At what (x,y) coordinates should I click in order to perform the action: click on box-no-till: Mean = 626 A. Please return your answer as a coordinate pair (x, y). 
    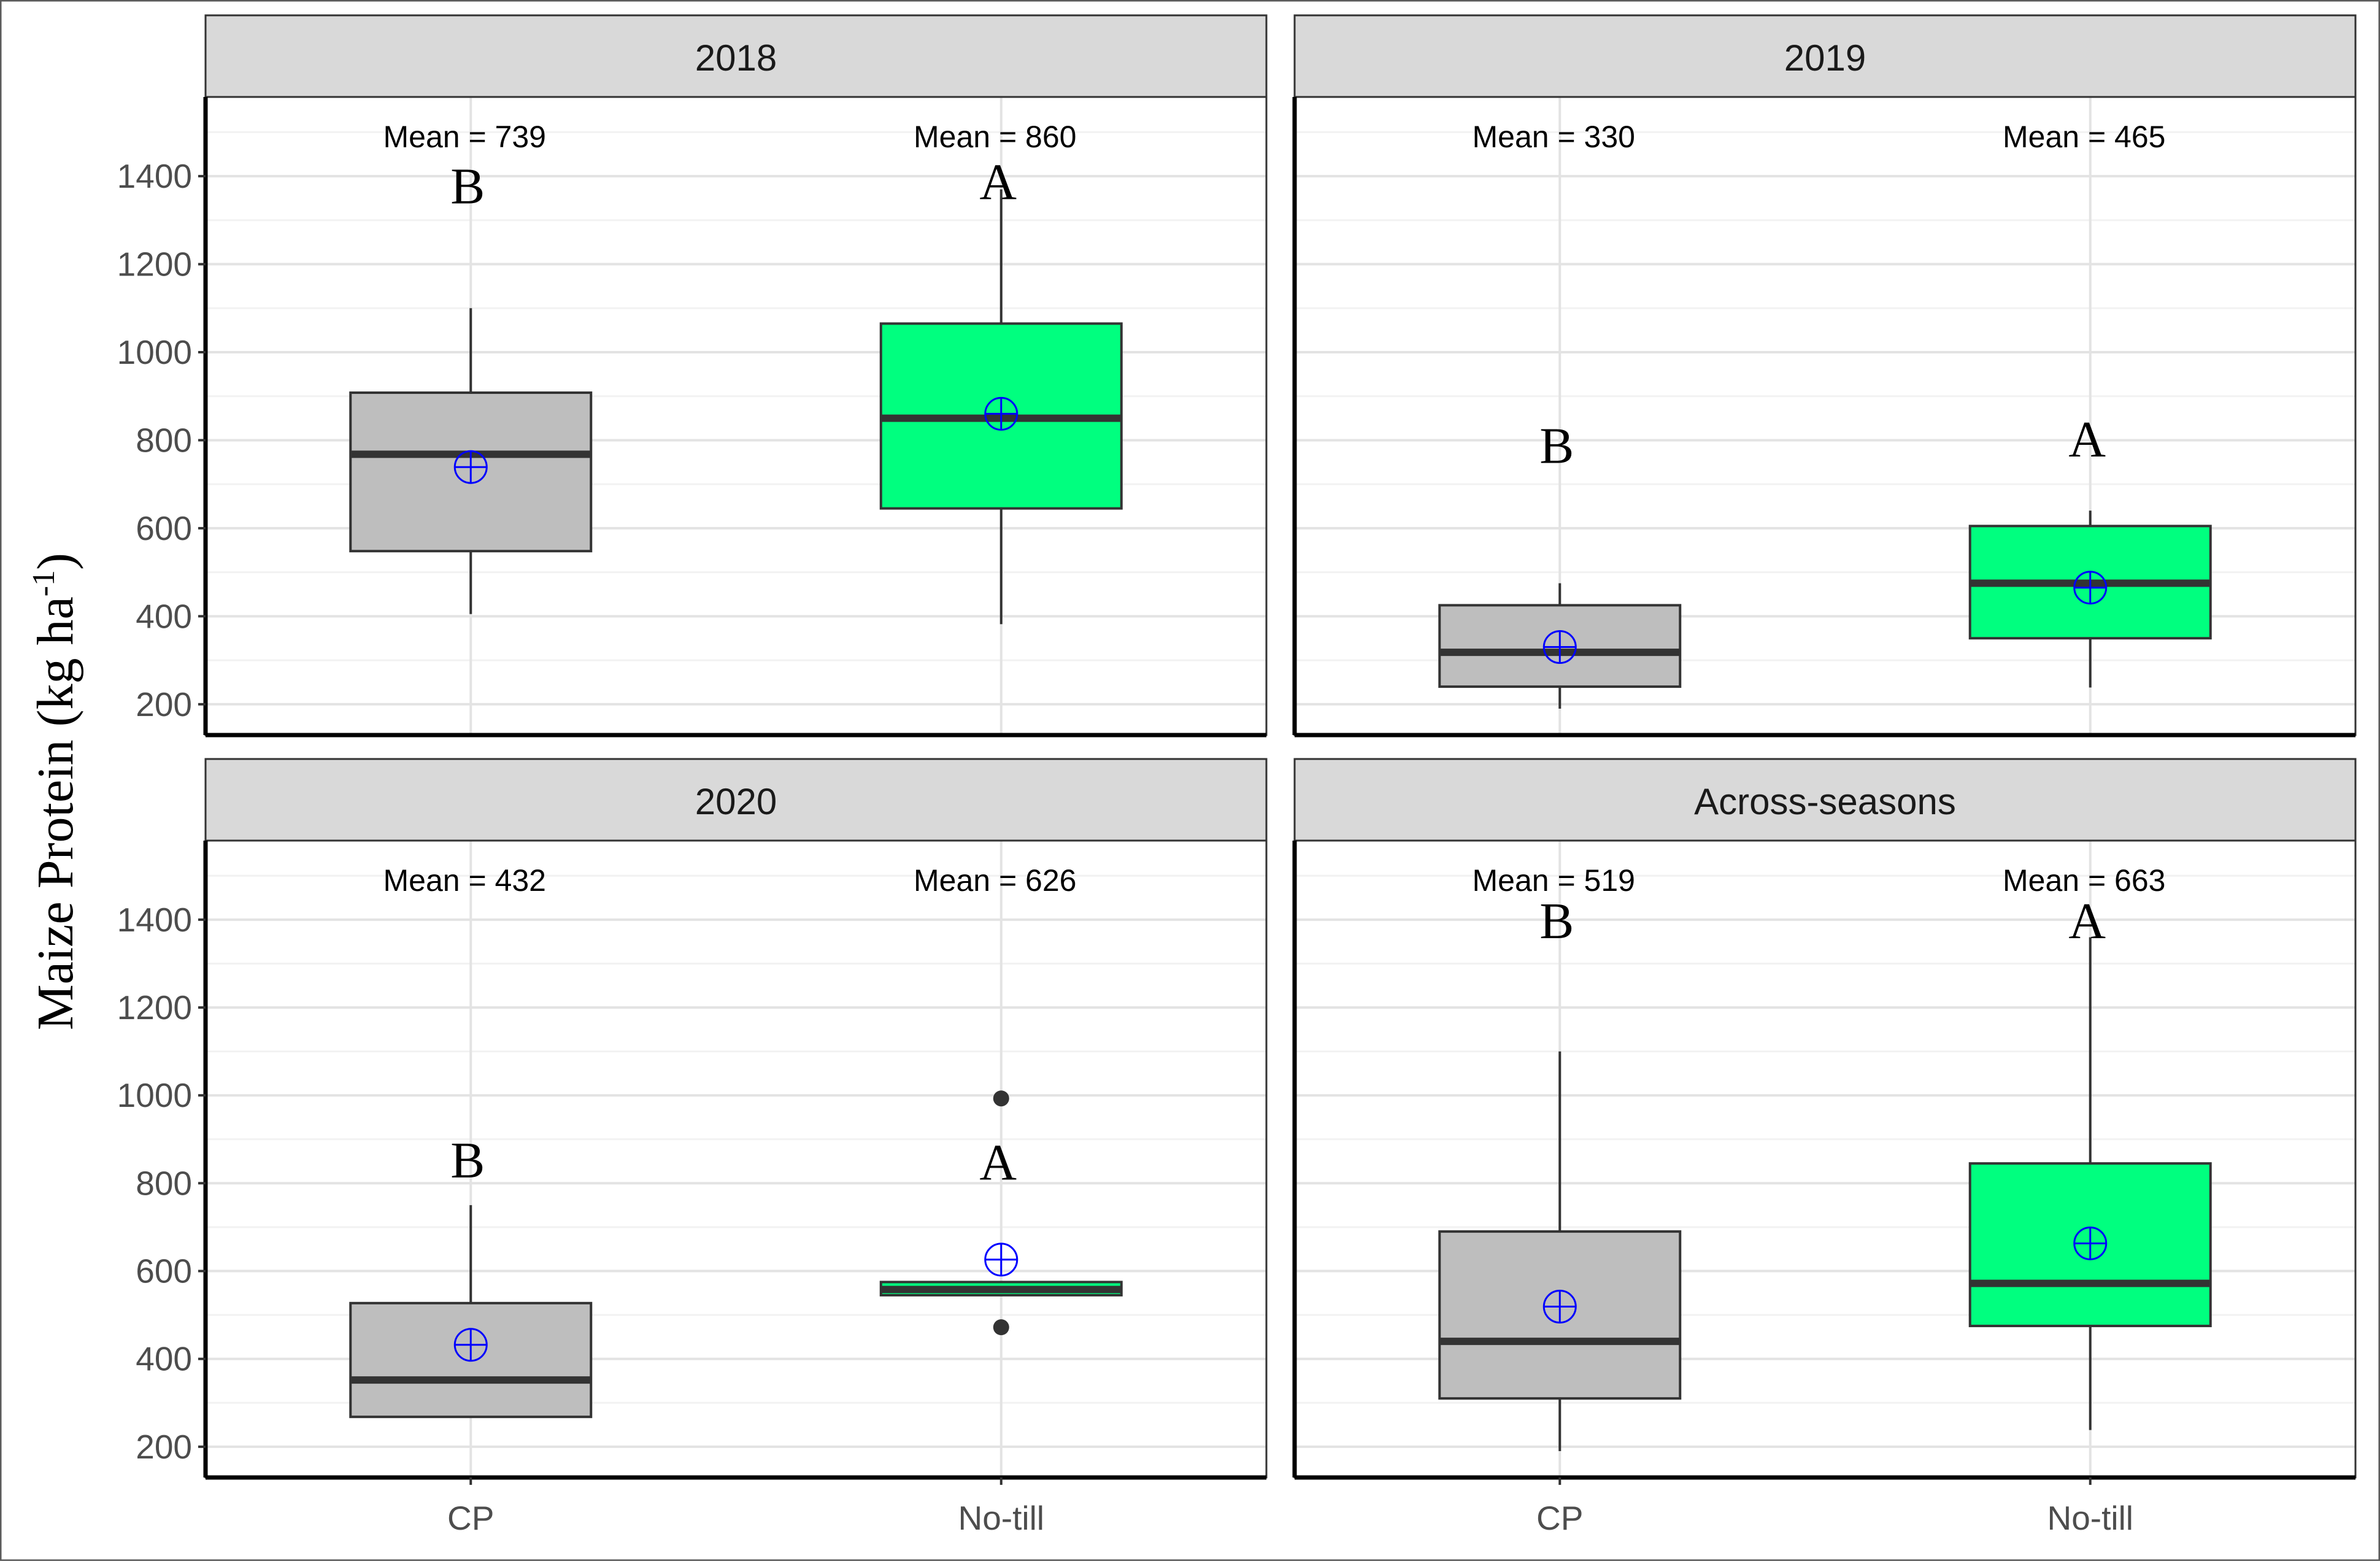
    Looking at the image, I should click on (1001, 1099).